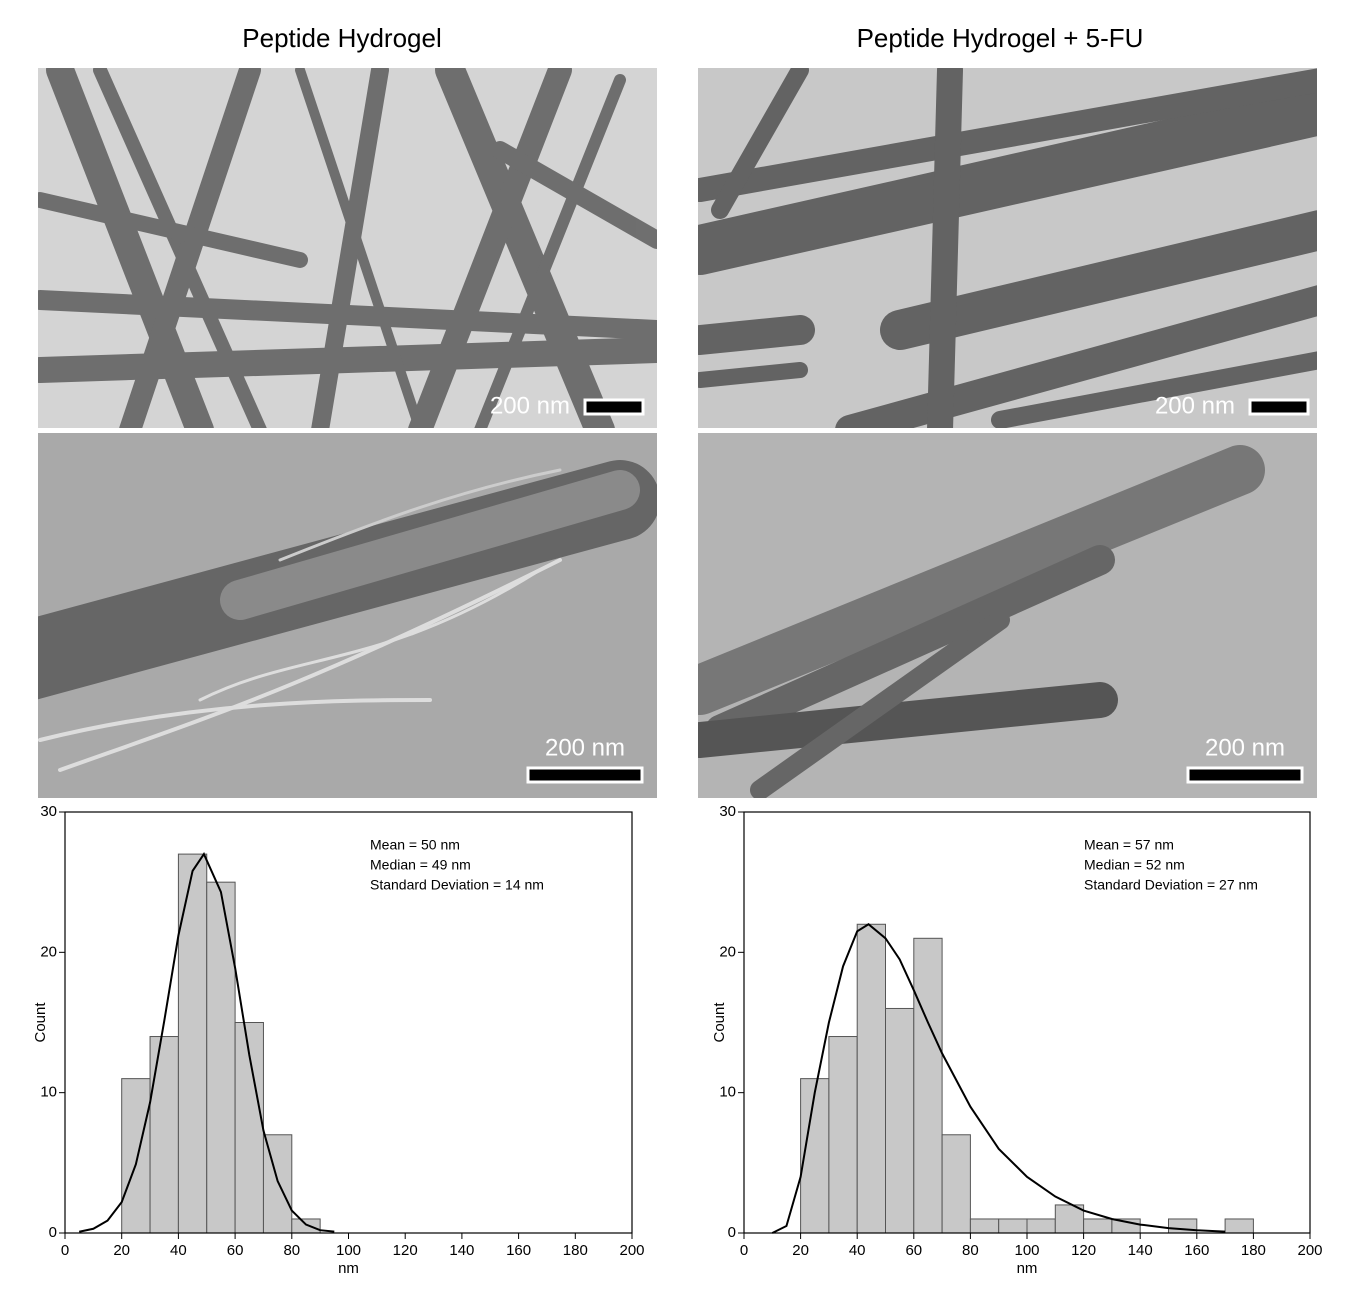 The height and width of the screenshot is (1296, 1354). Describe the element at coordinates (457, 885) in the screenshot. I see `annotation: Standard Deviation = 14 nm` at that location.